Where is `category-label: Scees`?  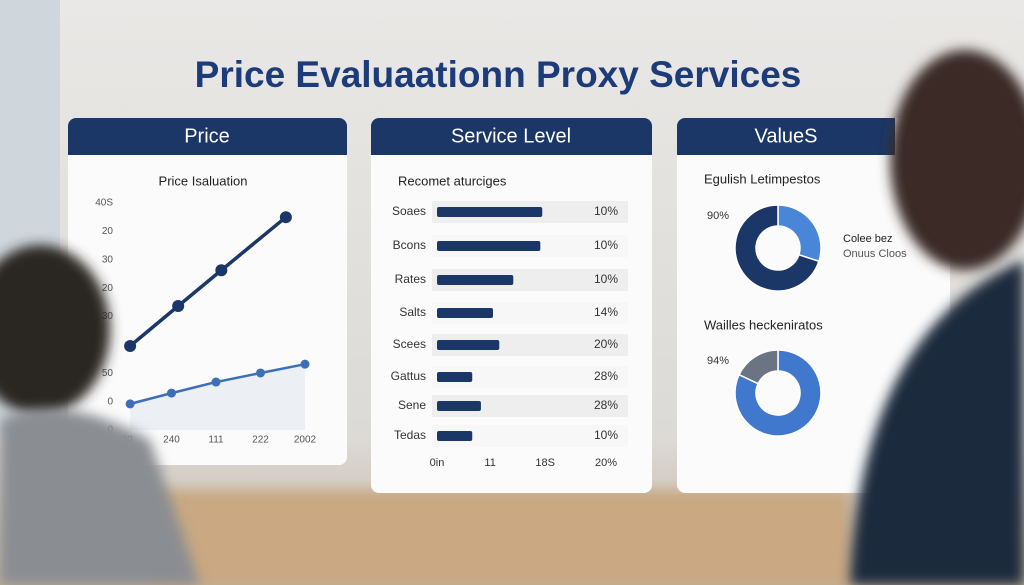 category-label: Scees is located at coordinates (409, 344).